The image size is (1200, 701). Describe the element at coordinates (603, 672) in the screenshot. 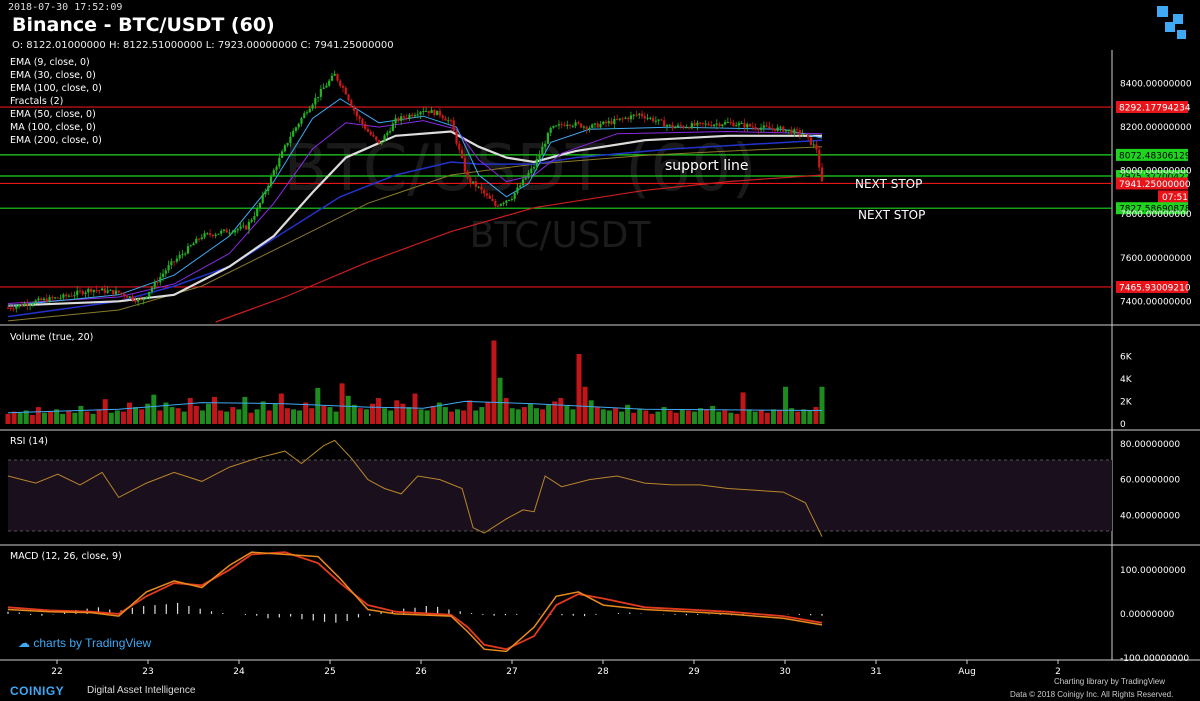

I see `x-tick-label: 28` at that location.